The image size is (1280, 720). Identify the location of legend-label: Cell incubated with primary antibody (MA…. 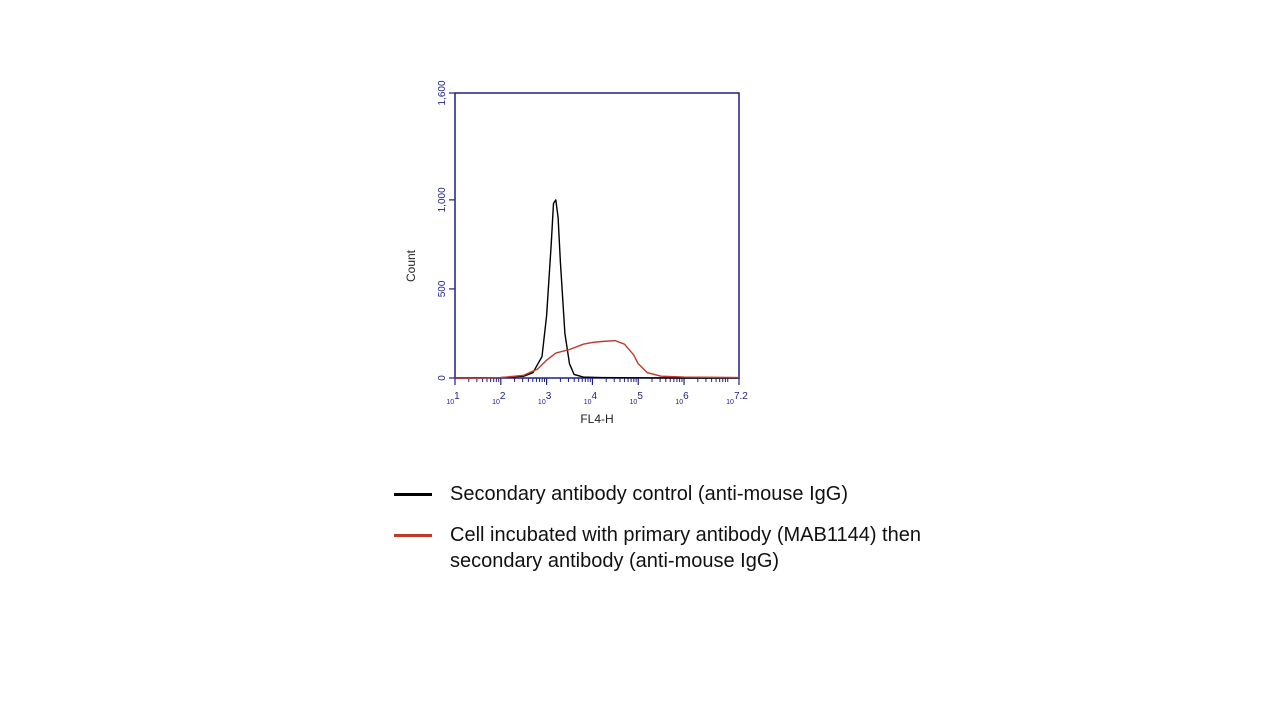
(685, 548).